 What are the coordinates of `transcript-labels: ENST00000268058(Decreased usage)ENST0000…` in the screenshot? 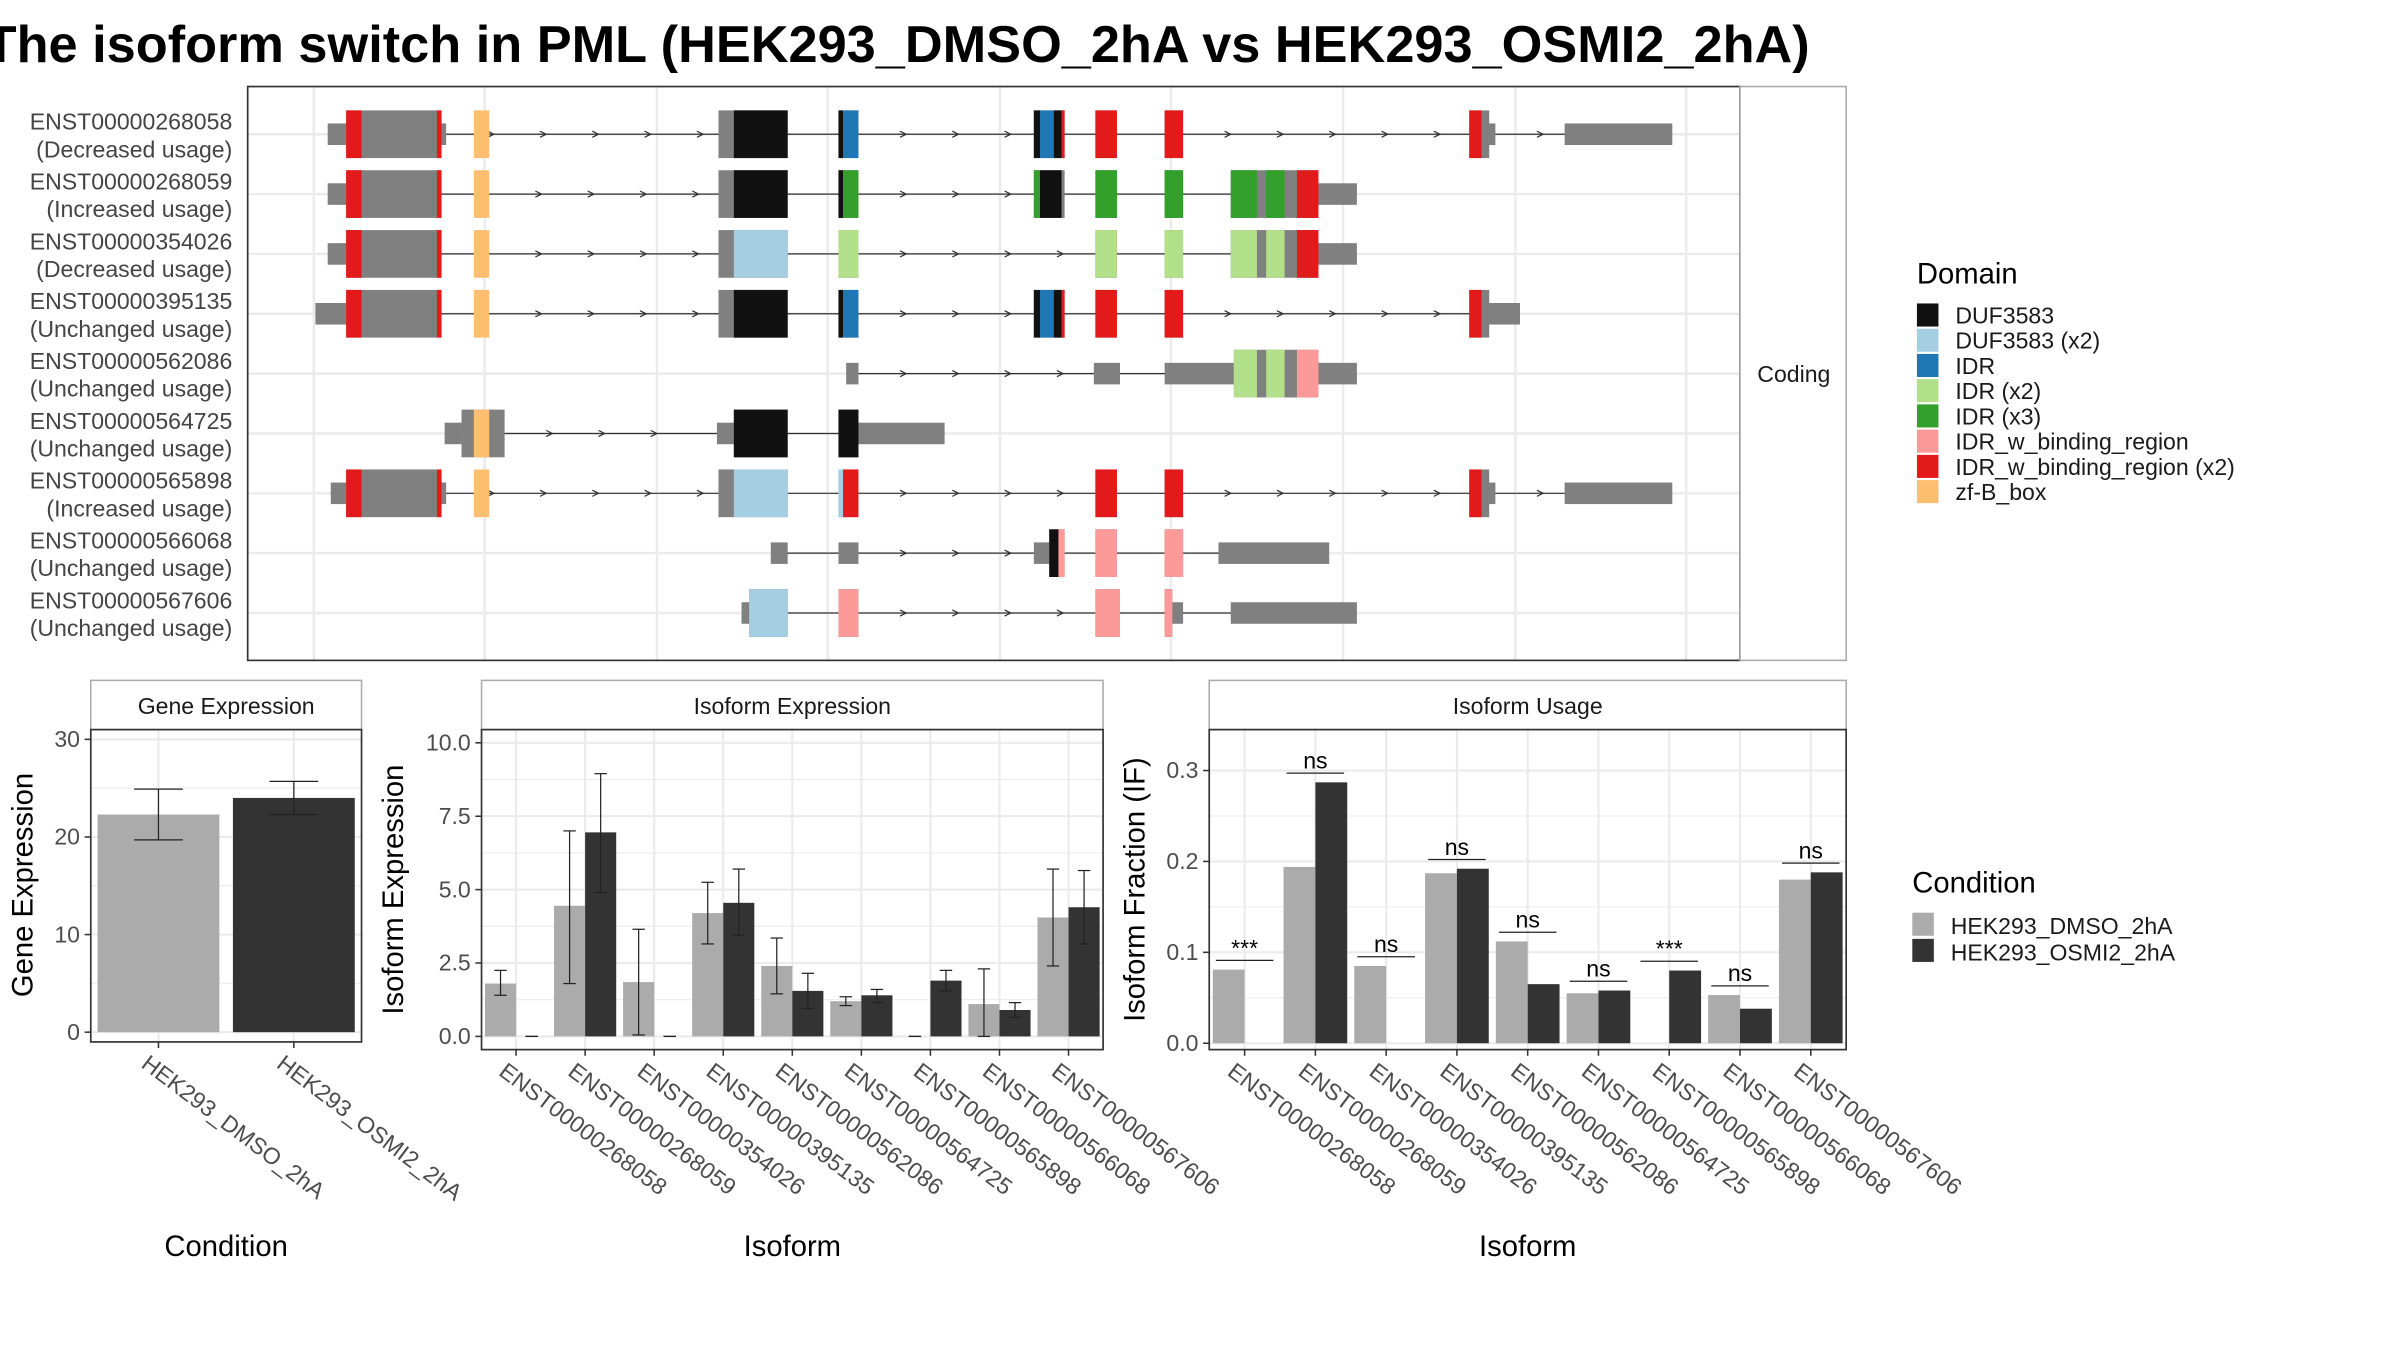 It's located at (131, 375).